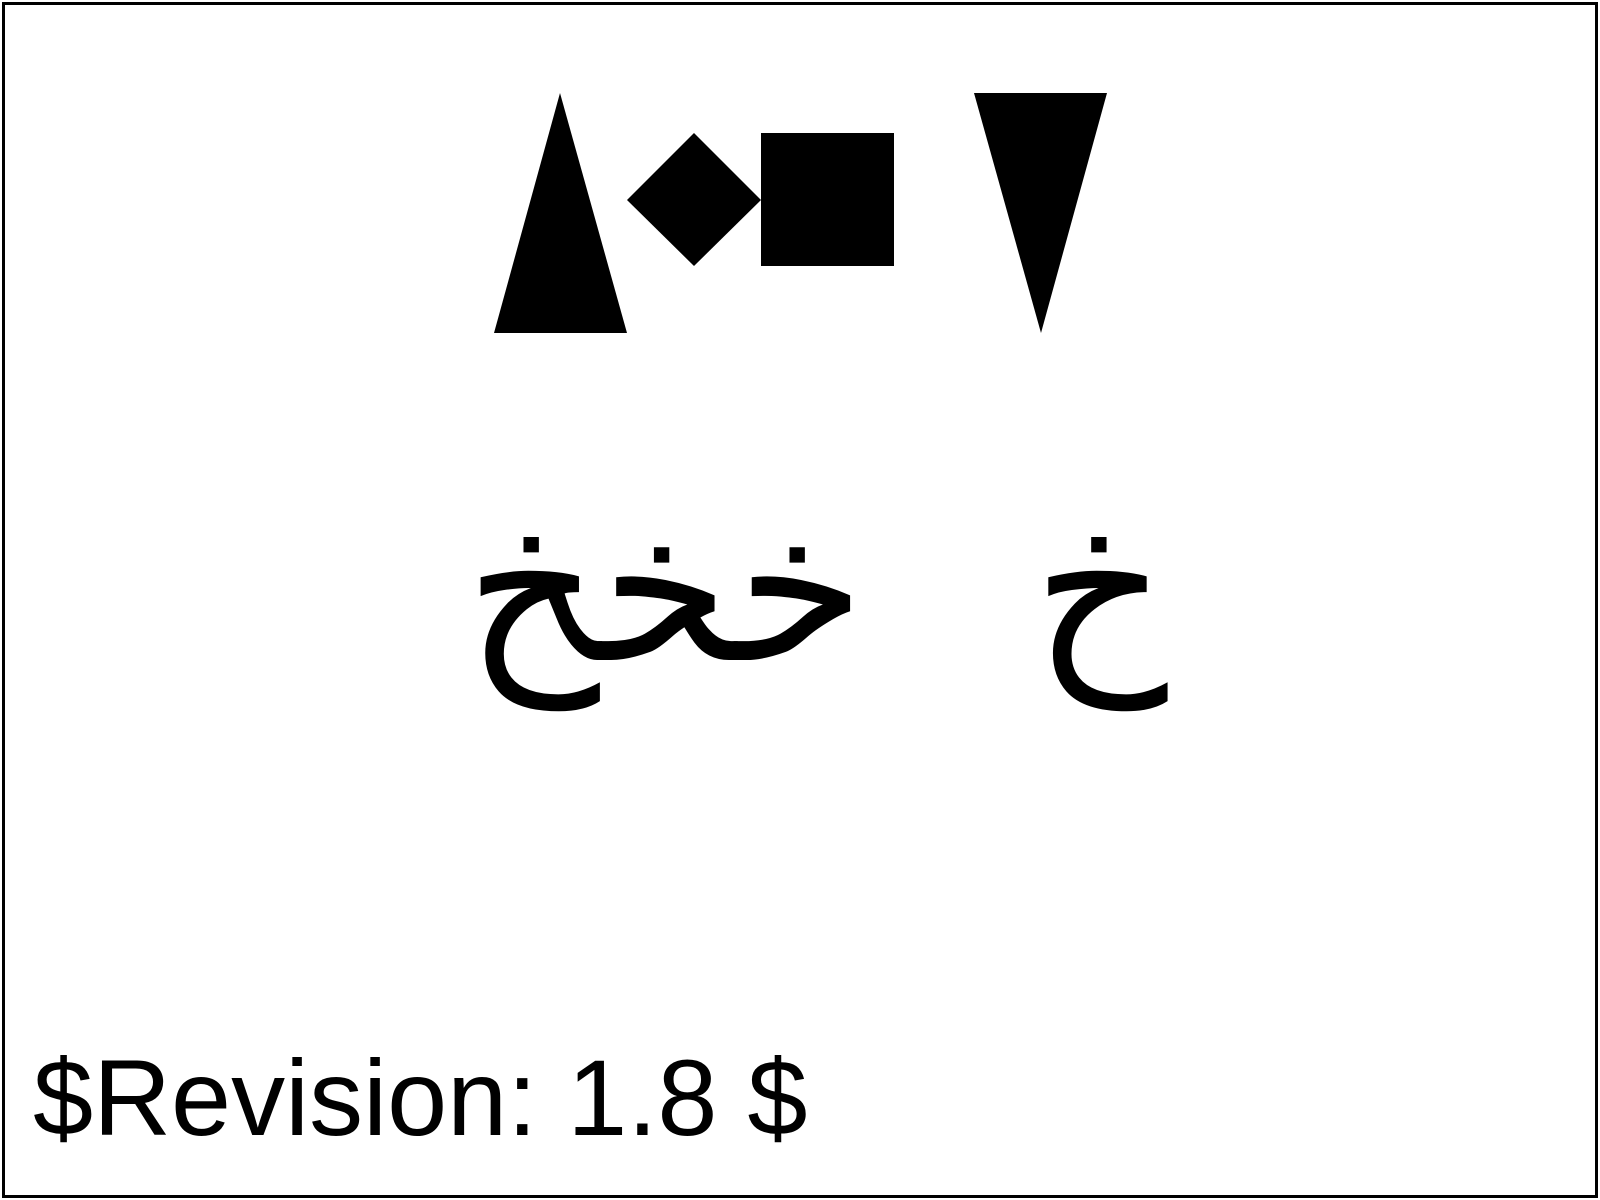 Image resolution: width=1600 pixels, height=1200 pixels. Describe the element at coordinates (1040, 213) in the screenshot. I see `triangle-down-shape` at that location.